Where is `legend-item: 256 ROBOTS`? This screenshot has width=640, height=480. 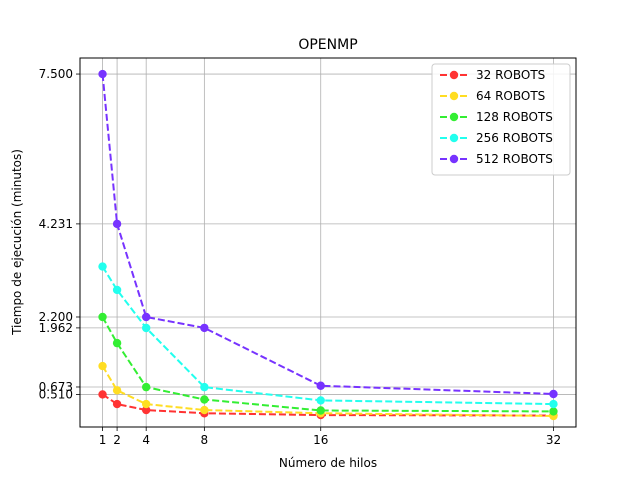
legend-item: 256 ROBOTS is located at coordinates (496, 138).